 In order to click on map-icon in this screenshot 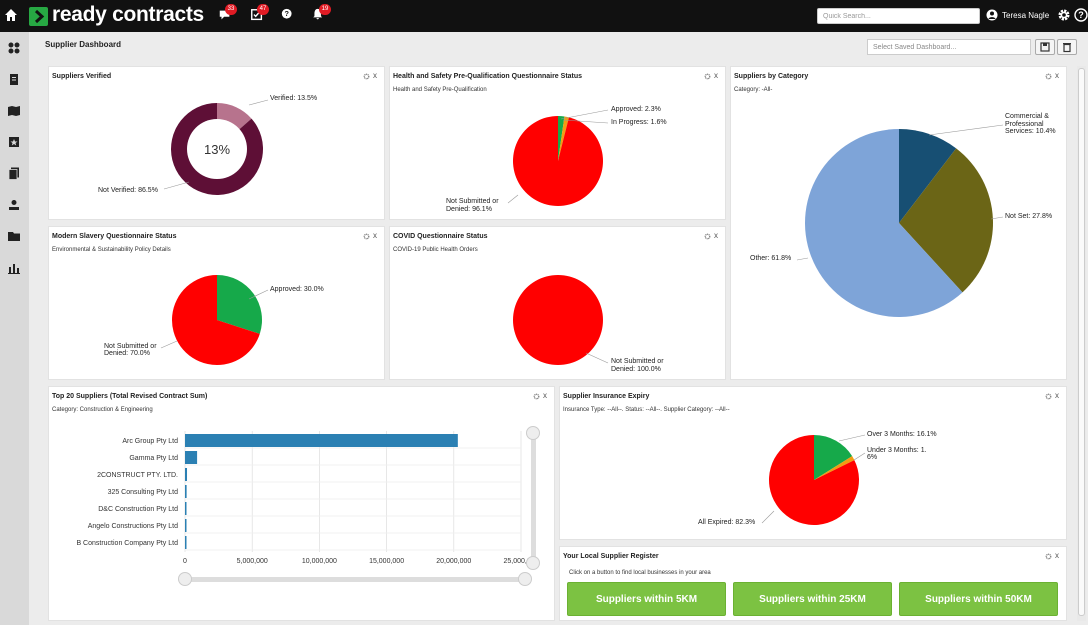, I will do `click(14, 111)`.